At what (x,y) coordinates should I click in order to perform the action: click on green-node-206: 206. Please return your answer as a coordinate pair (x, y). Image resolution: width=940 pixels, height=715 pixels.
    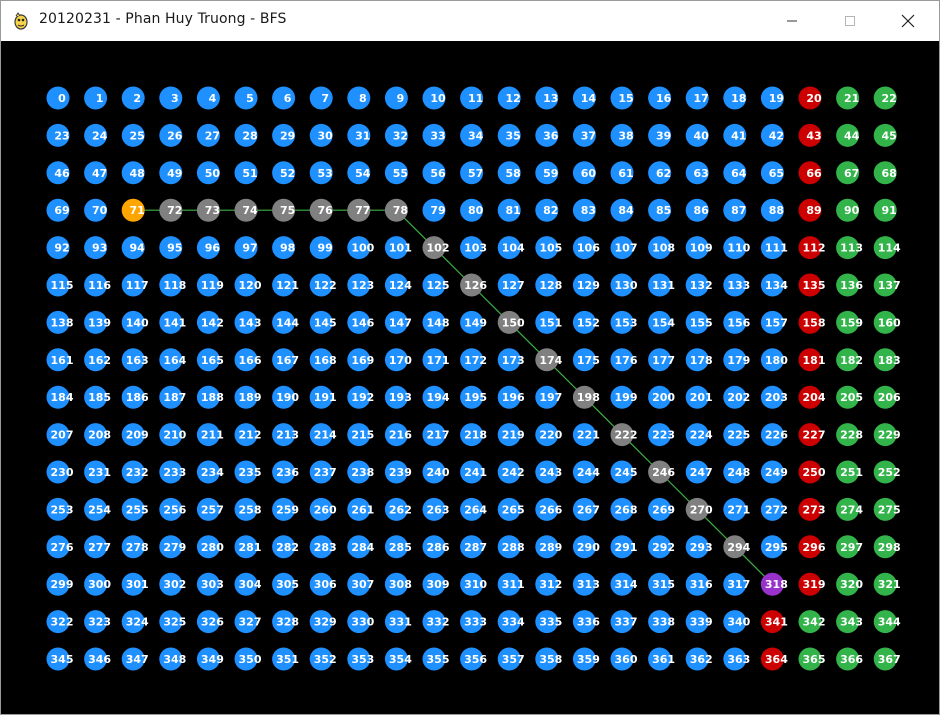
    Looking at the image, I should click on (887, 397).